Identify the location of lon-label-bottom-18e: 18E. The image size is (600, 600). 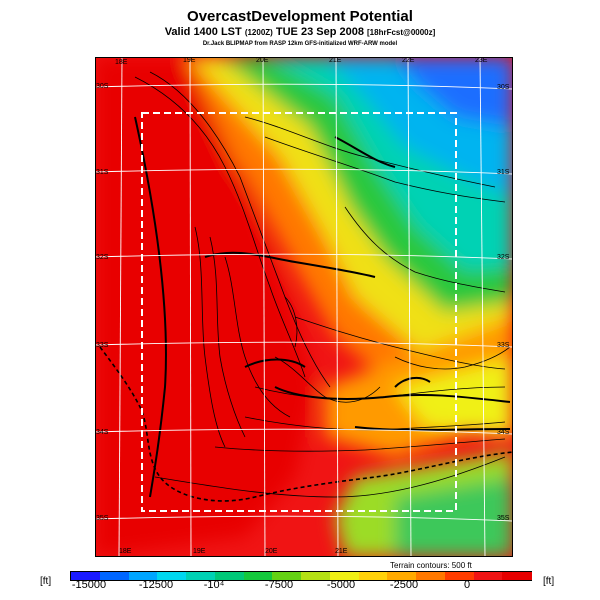
(125, 551).